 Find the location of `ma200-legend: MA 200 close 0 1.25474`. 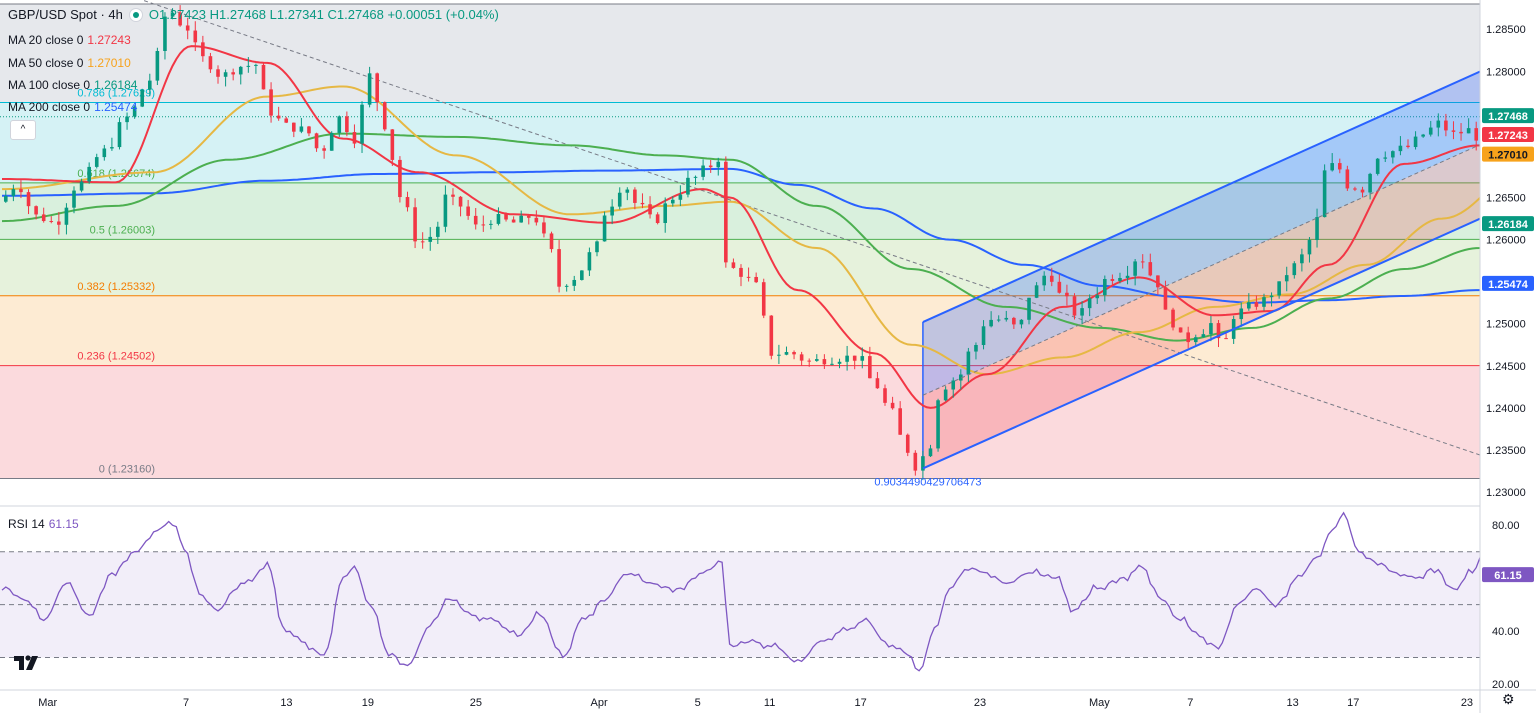

ma200-legend: MA 200 close 0 1.25474 is located at coordinates (72, 107).